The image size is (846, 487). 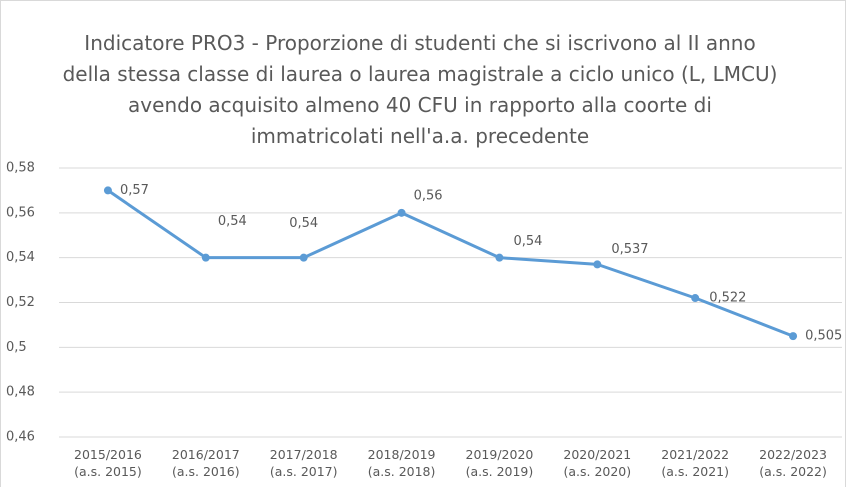 What do you see at coordinates (499, 463) in the screenshot?
I see `x-tick-label: 2019/2020 (a.s. 2019)` at bounding box center [499, 463].